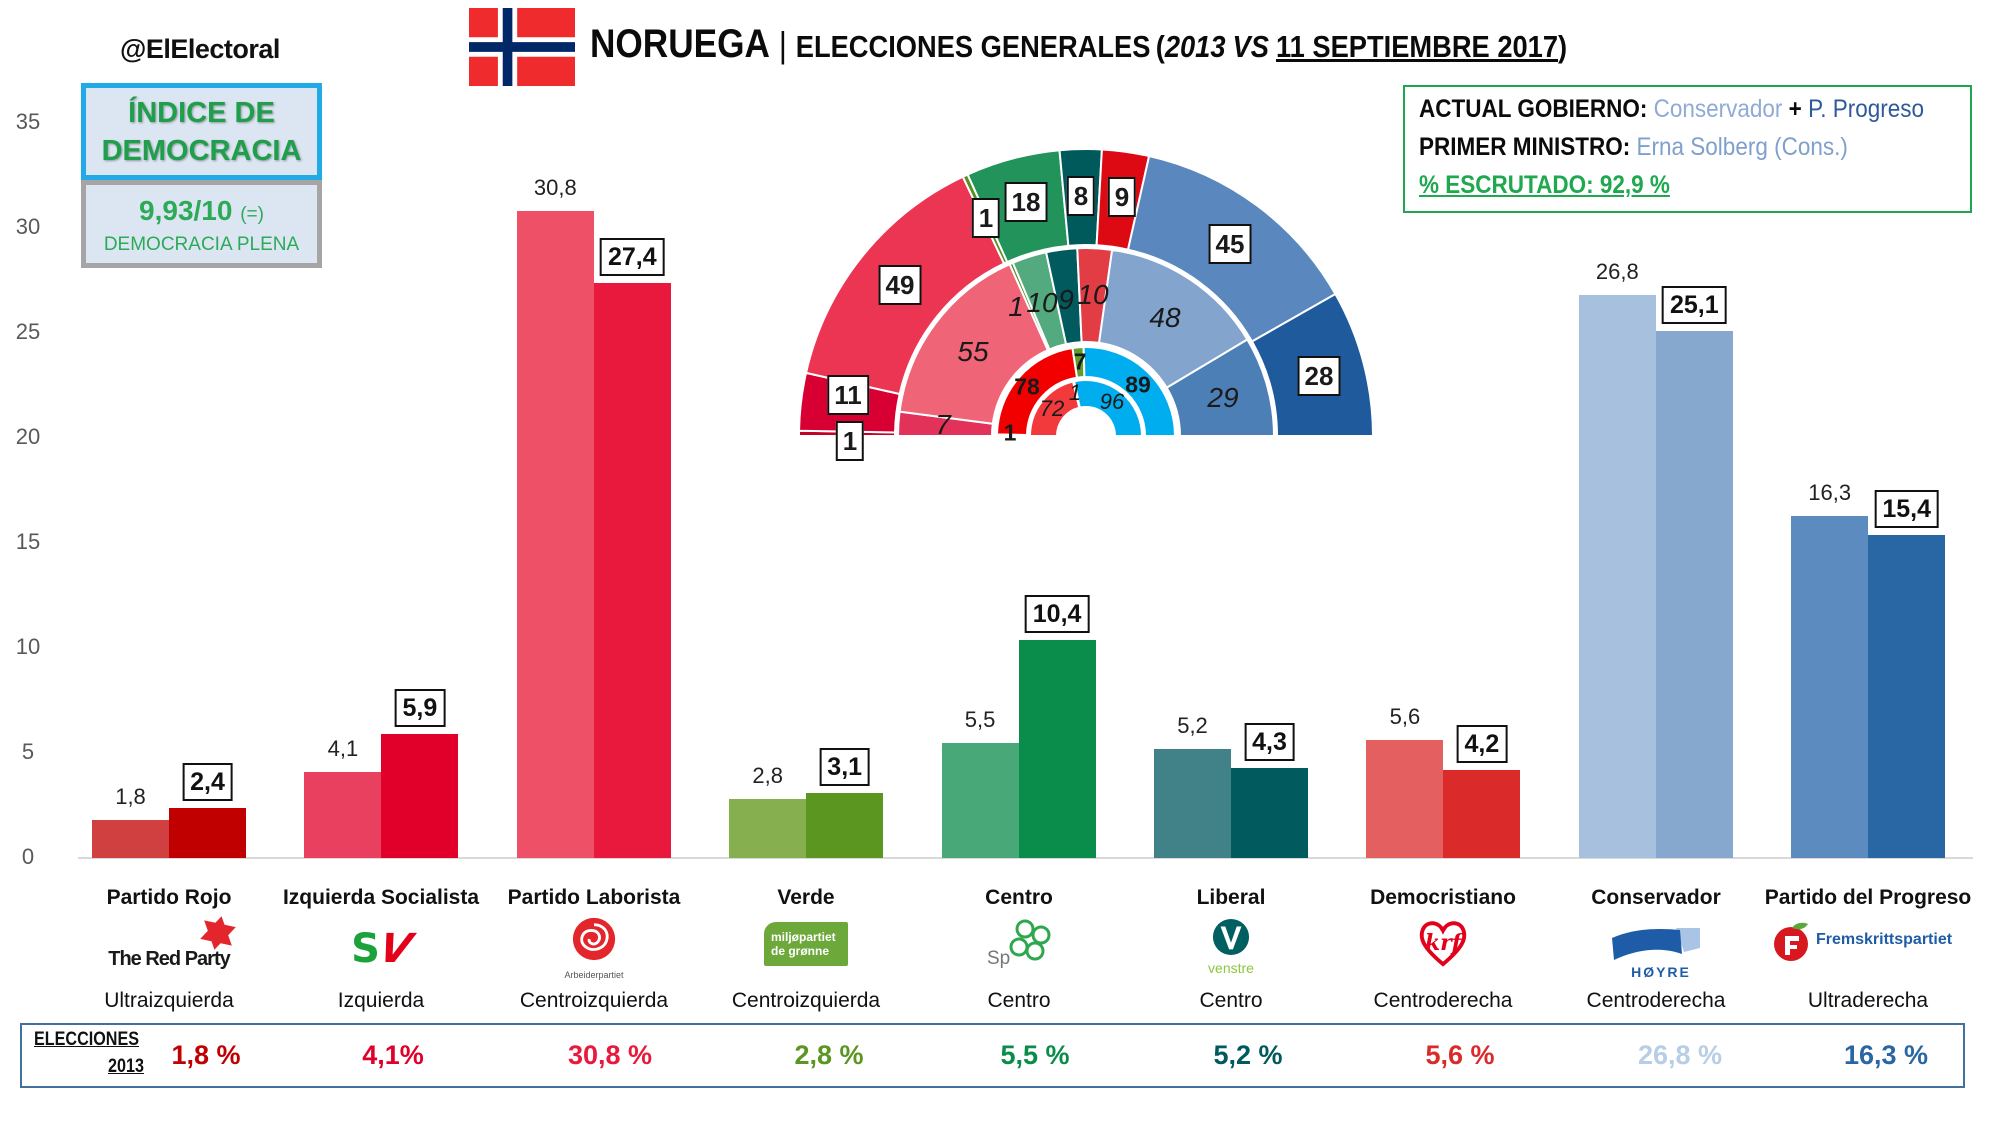 Image resolution: width=1998 pixels, height=1125 pixels. I want to click on hemicycle-seat-label: 72, so click(1052, 408).